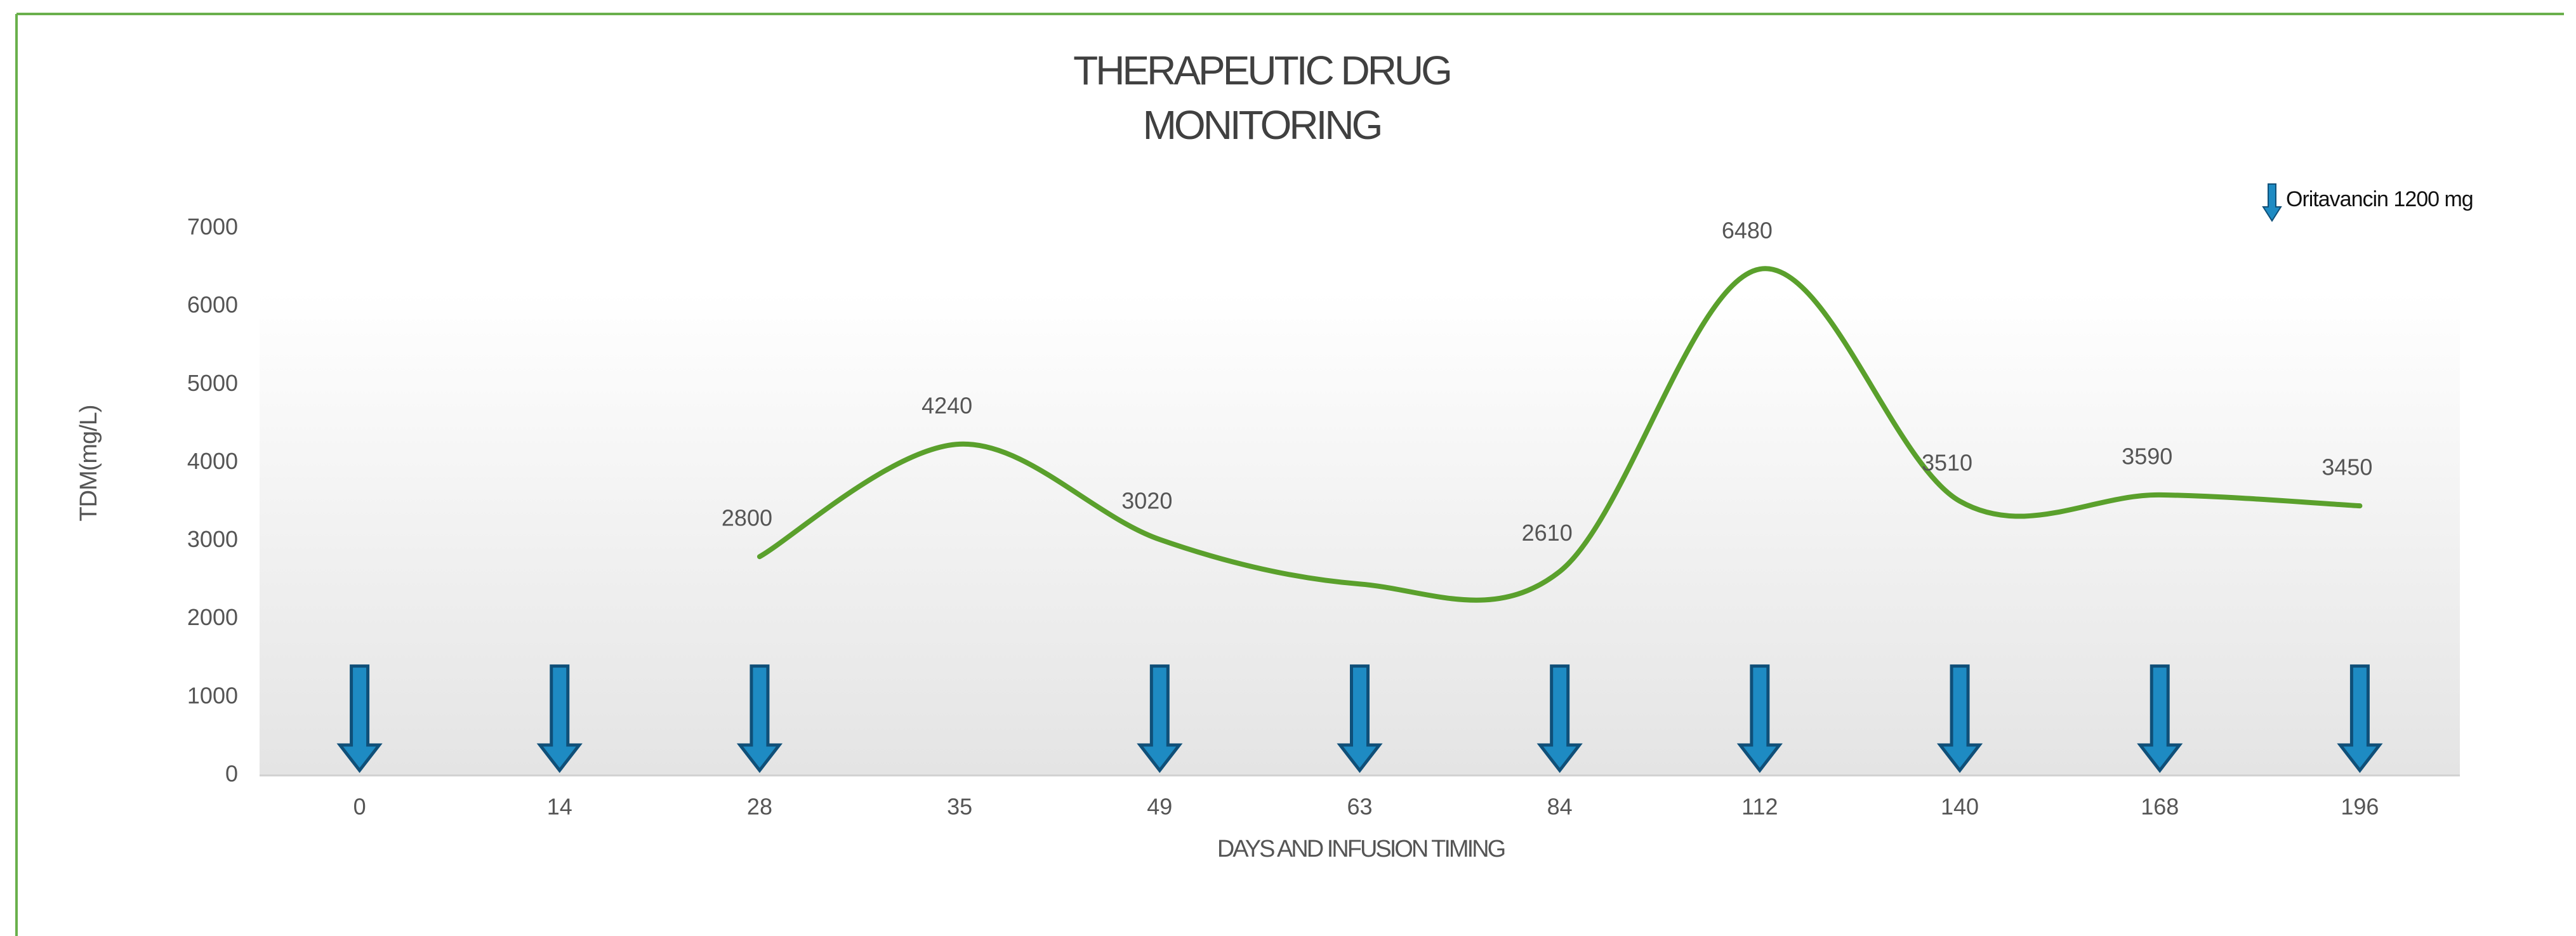 The image size is (2576, 936). I want to click on x-tick-label: 35, so click(959, 807).